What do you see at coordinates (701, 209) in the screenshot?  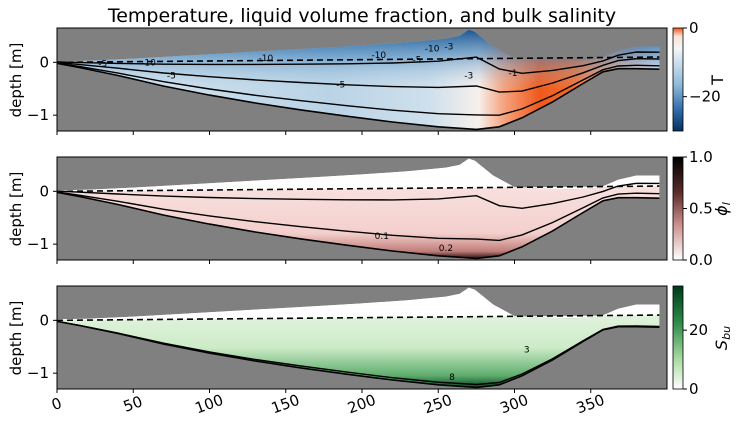 I see `colorbar-tick-label: 0.5` at bounding box center [701, 209].